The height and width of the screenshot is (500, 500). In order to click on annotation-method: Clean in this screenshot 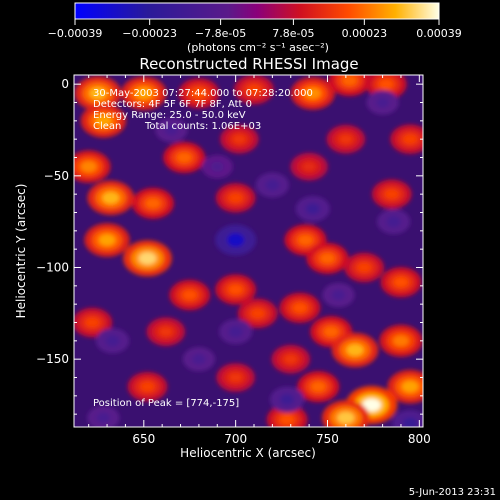, I will do `click(107, 126)`.